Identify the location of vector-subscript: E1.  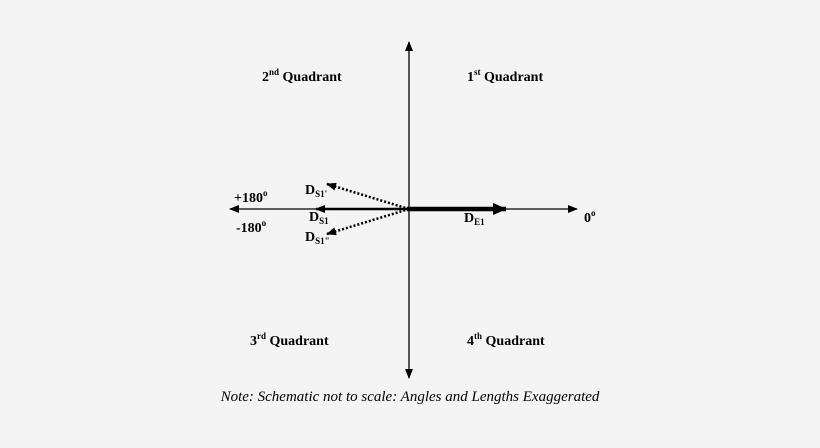
(479, 222).